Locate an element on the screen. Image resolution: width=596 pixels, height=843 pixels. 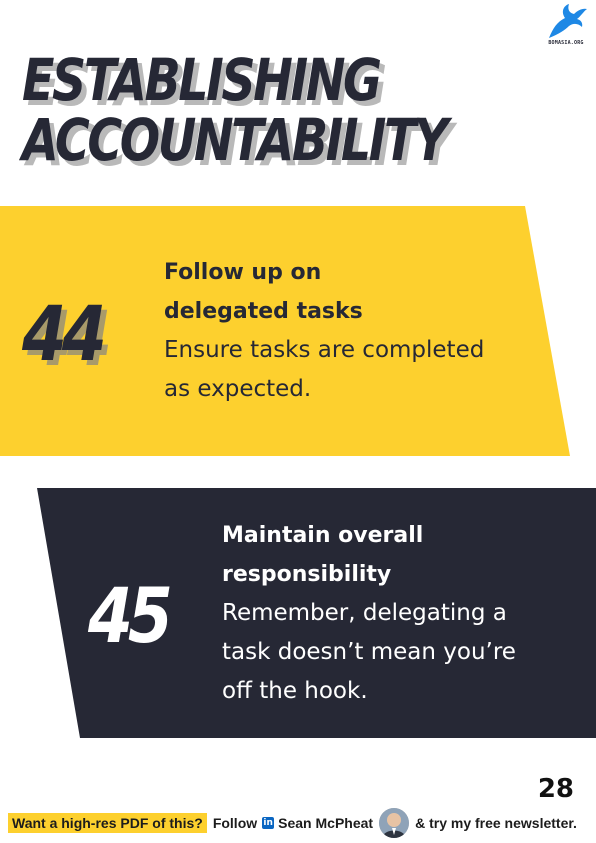
title-line-2: ACCOUNTABILITY is located at coordinates (235, 140).